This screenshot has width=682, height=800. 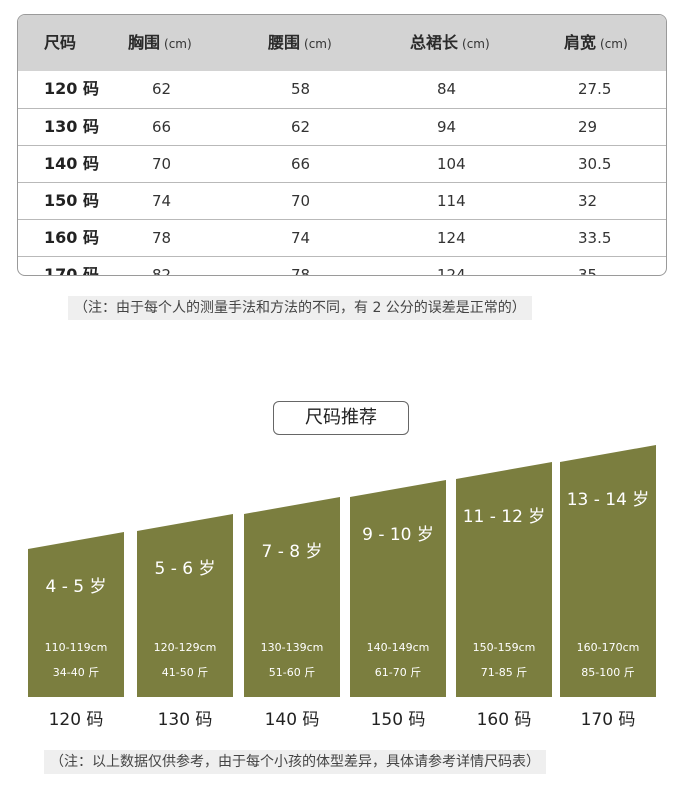 What do you see at coordinates (301, 89) in the screenshot?
I see `measure-cell: 58` at bounding box center [301, 89].